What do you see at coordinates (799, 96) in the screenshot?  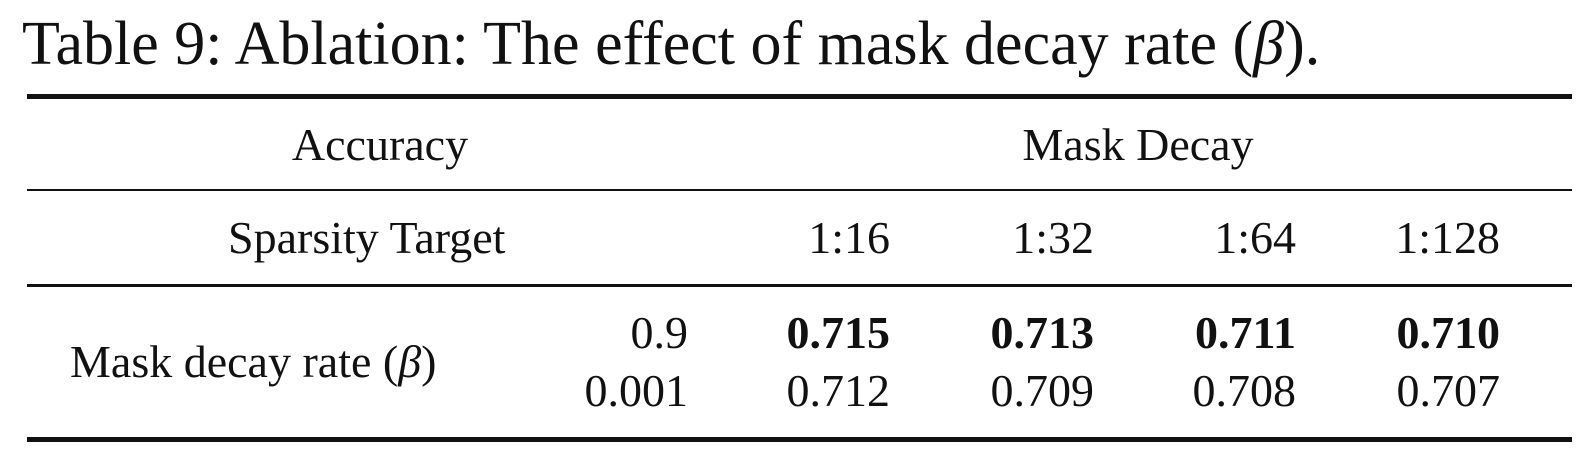 I see `top-rule` at bounding box center [799, 96].